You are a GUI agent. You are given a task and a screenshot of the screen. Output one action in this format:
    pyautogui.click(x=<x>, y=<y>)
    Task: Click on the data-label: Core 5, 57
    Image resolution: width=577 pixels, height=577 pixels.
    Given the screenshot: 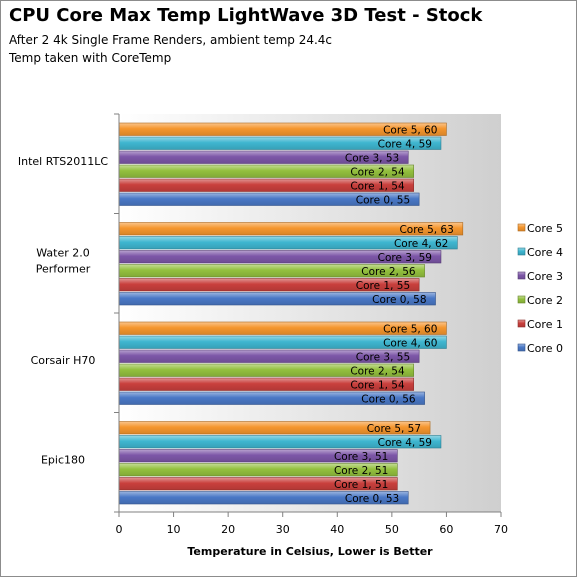 What is the action you would take?
    pyautogui.click(x=394, y=429)
    